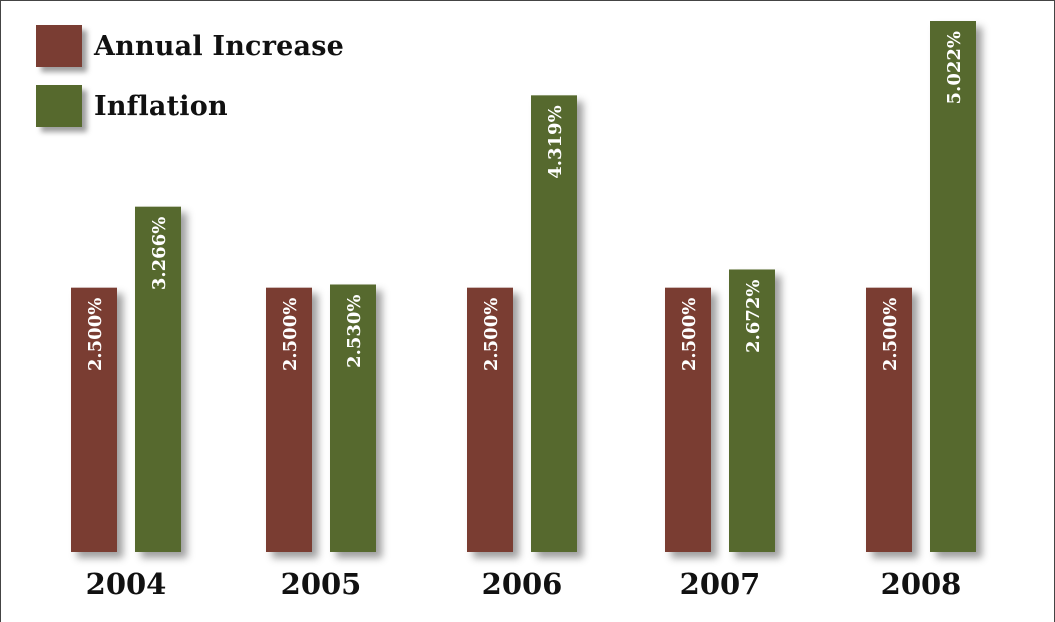  I want to click on x-axis-tick-label-2006: 2006, so click(522, 584).